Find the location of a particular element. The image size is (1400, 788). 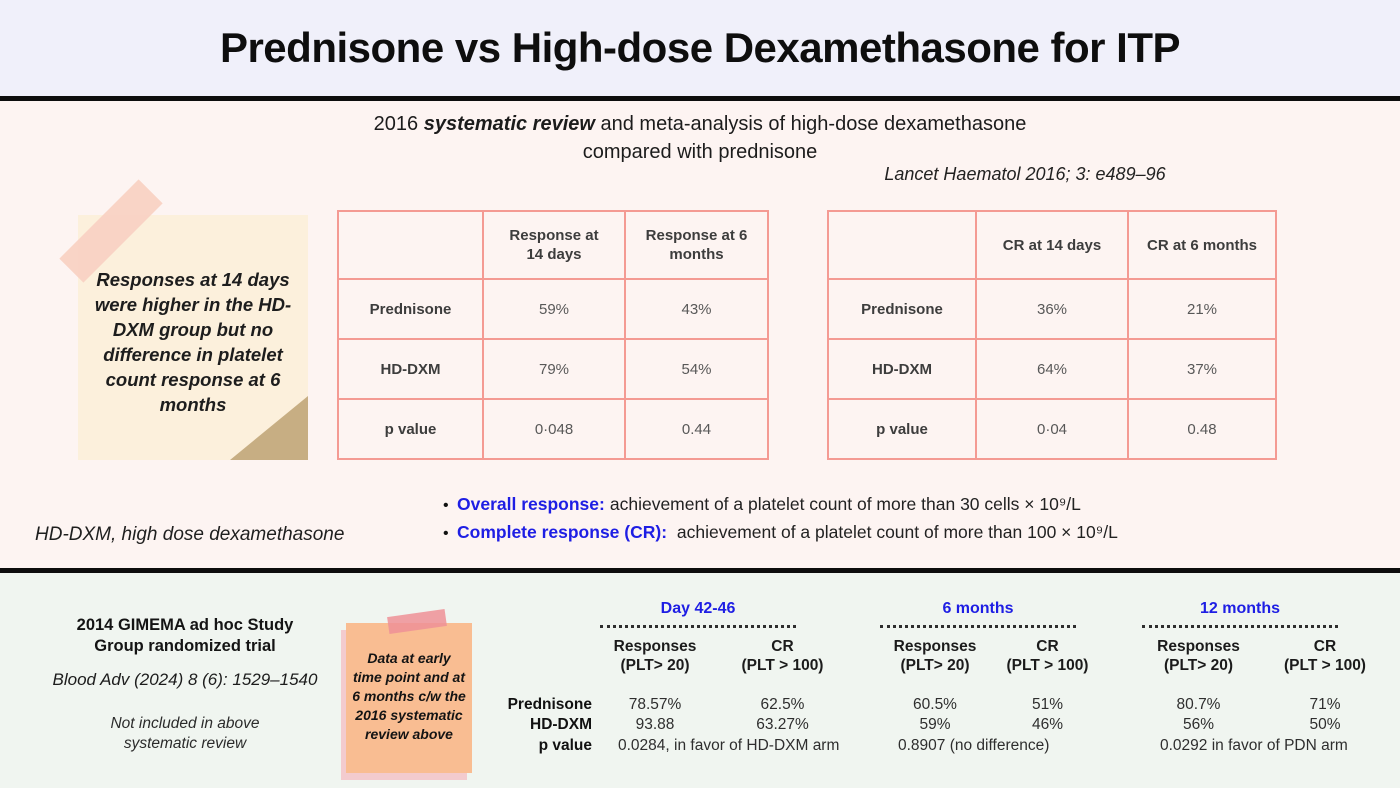

response-table-col-header: Response at 6 months is located at coordinates (696, 245).